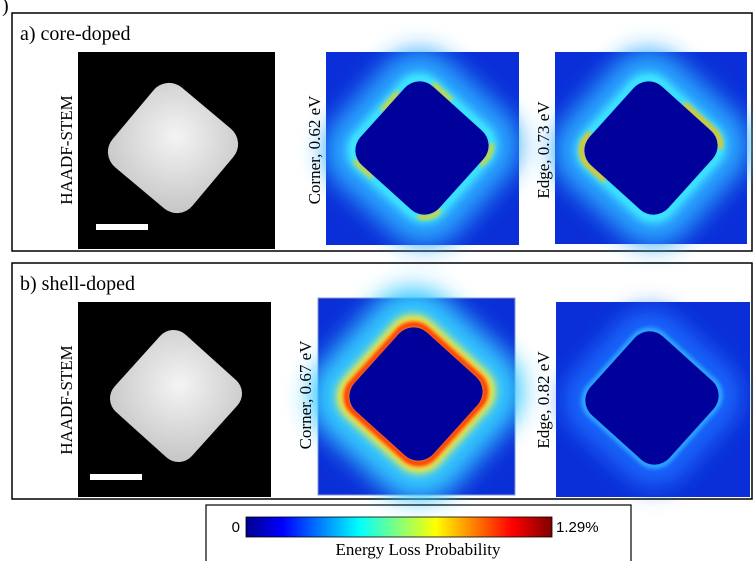  I want to click on panel-label: b) shell-doped, so click(77, 284).